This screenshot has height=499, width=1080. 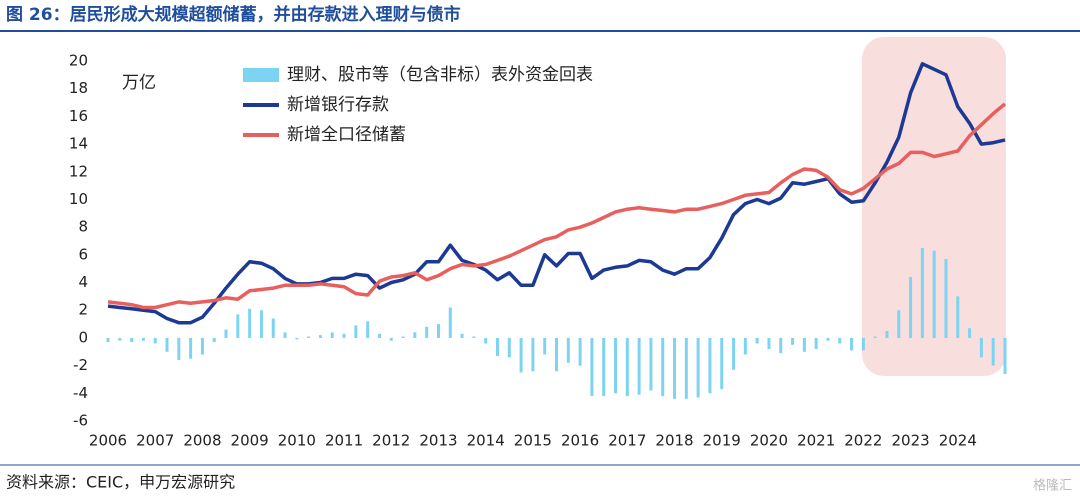 I want to click on chart-title: 图 26：居民形成大规模超额储蓄，并由存款进入理财与债市, so click(x=233, y=14).